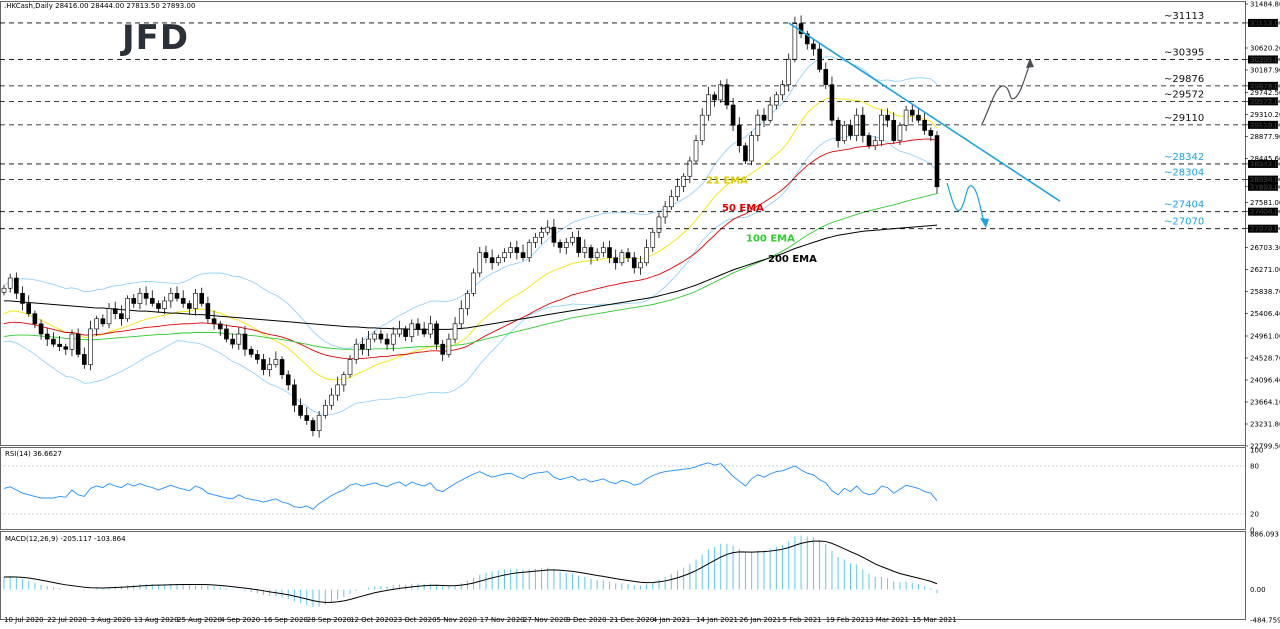  I want to click on macd-tick-label: 886.093, so click(1264, 535).